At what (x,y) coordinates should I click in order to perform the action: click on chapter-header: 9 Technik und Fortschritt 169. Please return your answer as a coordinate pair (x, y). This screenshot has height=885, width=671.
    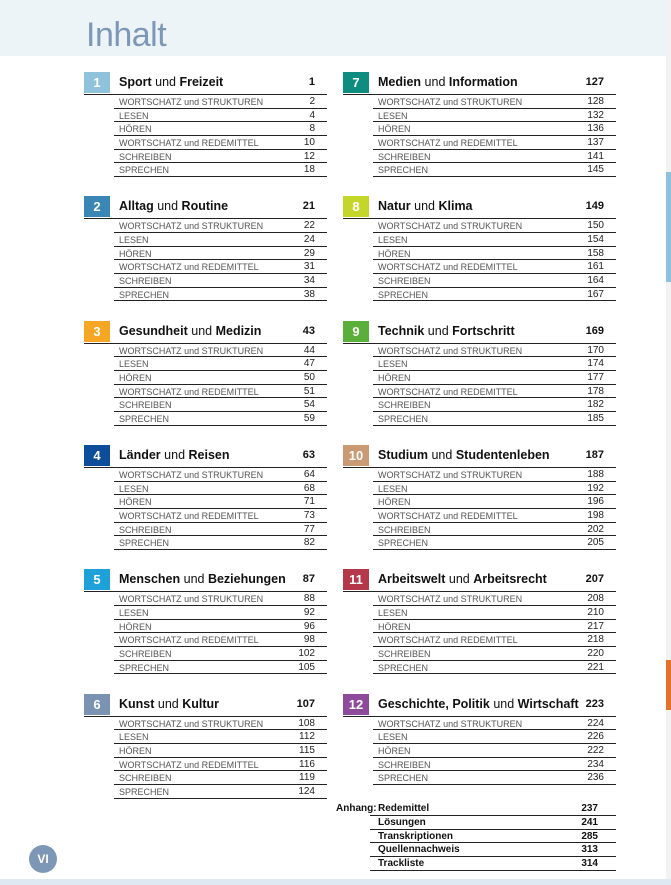
    Looking at the image, I should click on (479, 332).